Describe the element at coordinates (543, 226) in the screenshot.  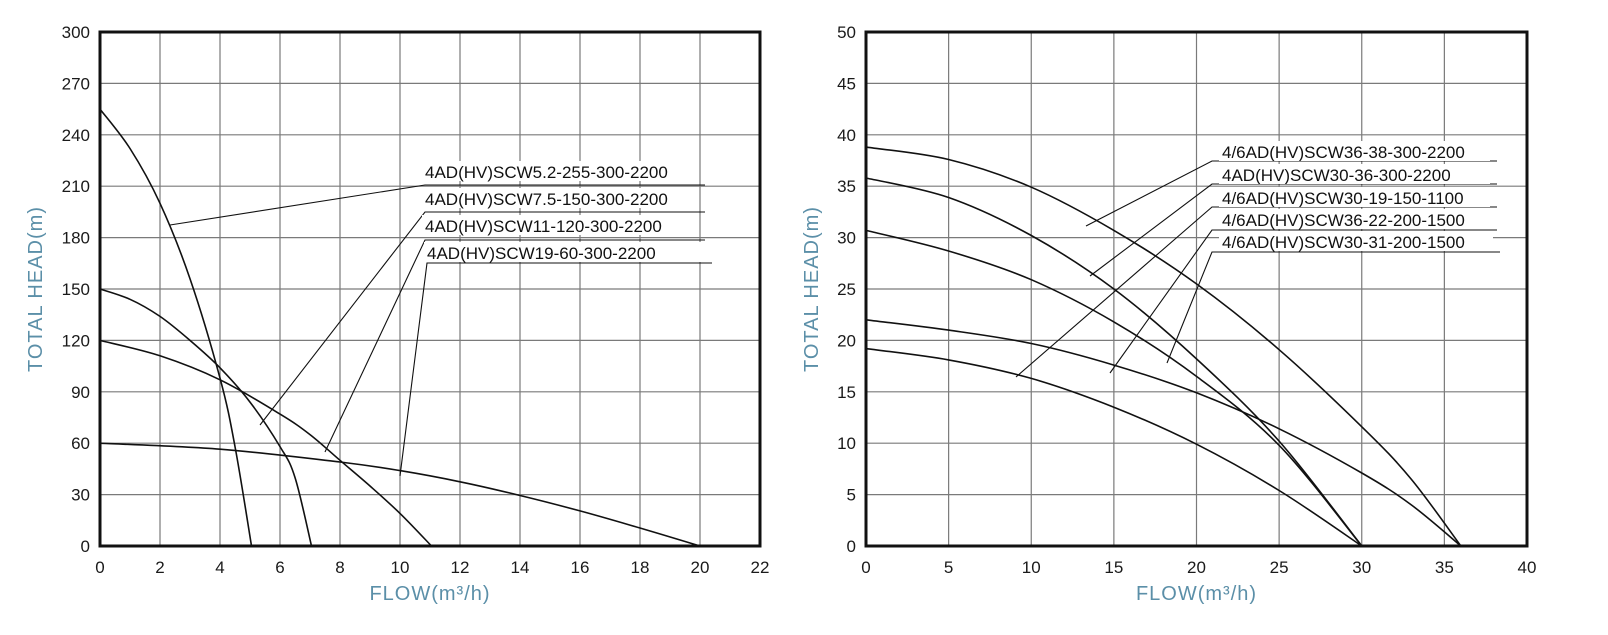
I see `series-callout-label: 4AD(HV)SCW11-120-300-2200` at that location.